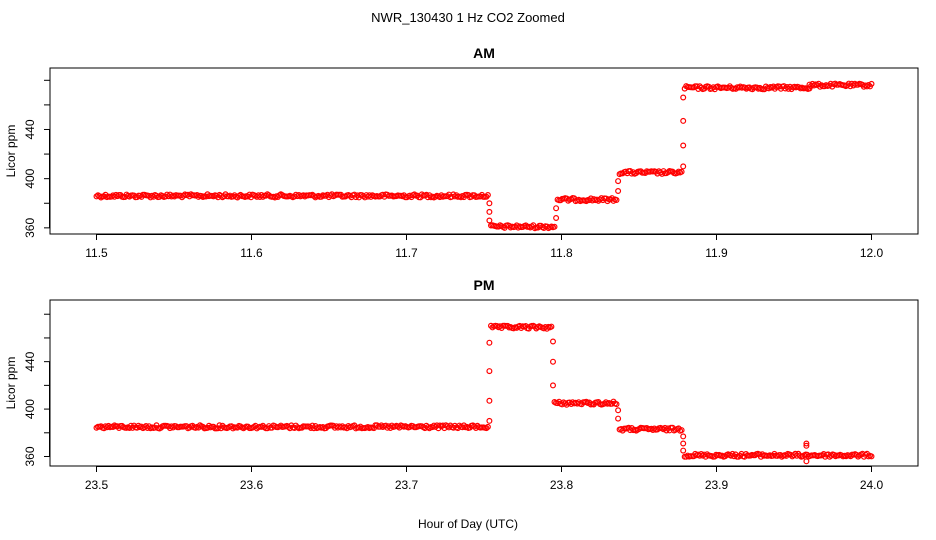 This screenshot has width=936, height=540. I want to click on x-tick-label: 11.8, so click(561, 253).